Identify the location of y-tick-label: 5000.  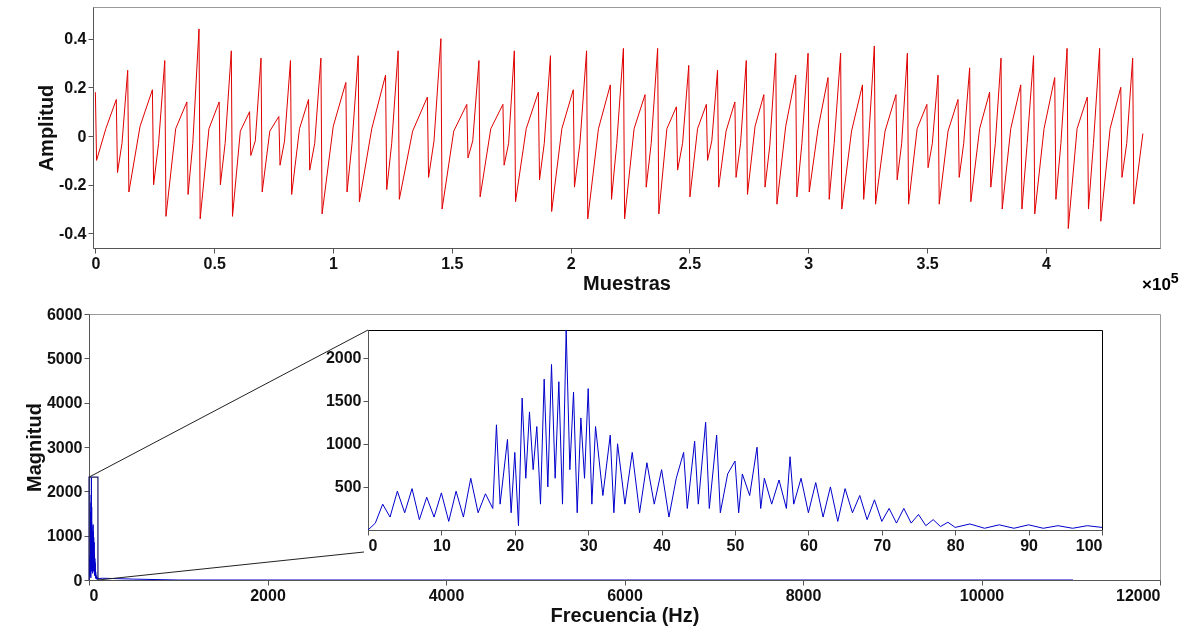
(64, 358).